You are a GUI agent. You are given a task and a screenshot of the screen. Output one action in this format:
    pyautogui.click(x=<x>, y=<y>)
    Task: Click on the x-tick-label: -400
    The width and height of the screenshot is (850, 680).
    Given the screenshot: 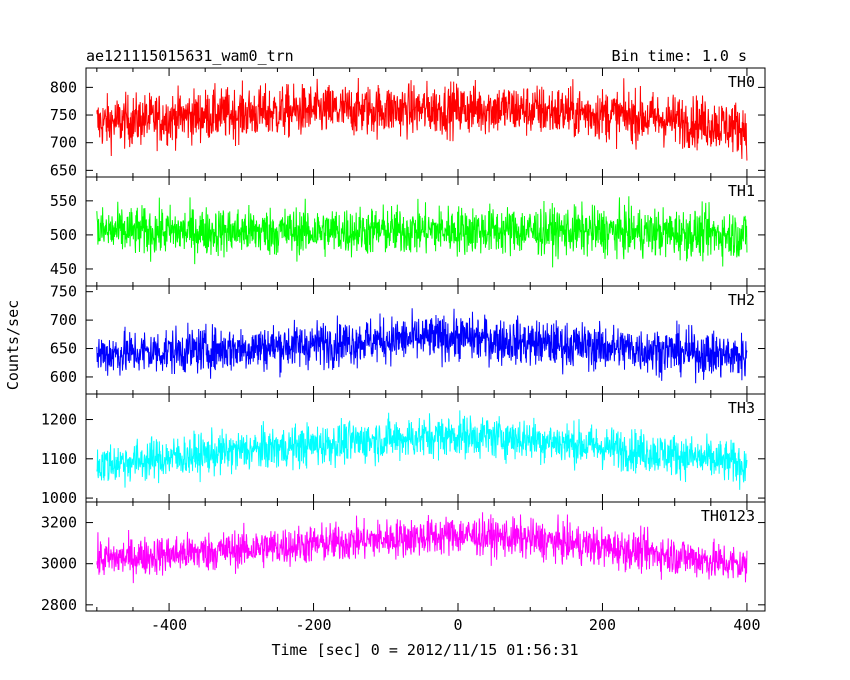 What is the action you would take?
    pyautogui.click(x=169, y=625)
    